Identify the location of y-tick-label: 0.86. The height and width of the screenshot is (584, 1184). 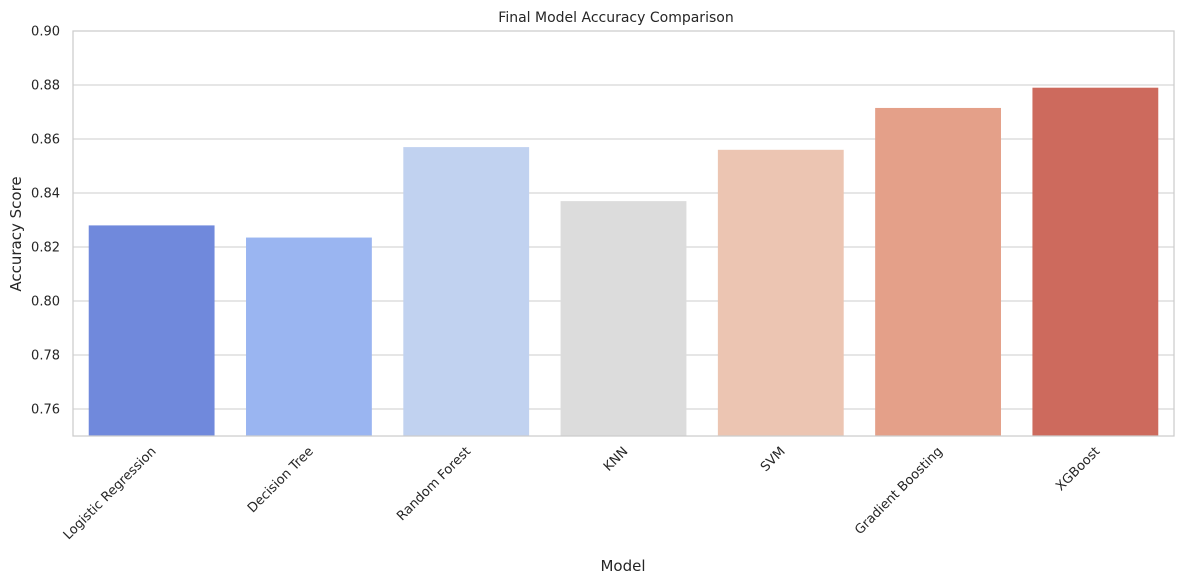
(45, 140).